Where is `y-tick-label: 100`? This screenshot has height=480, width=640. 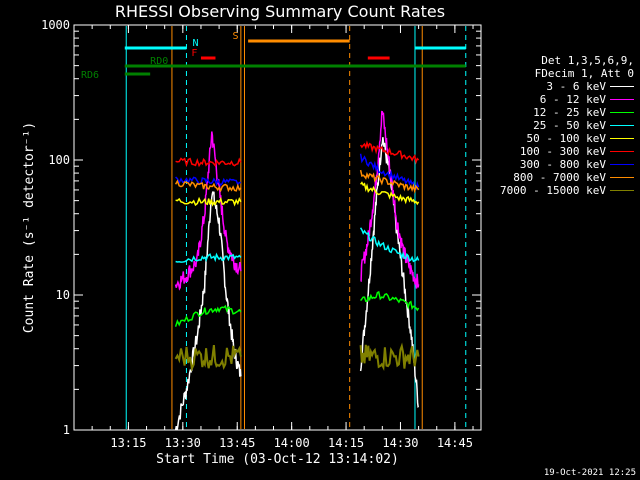 y-tick-label: 100 is located at coordinates (59, 160).